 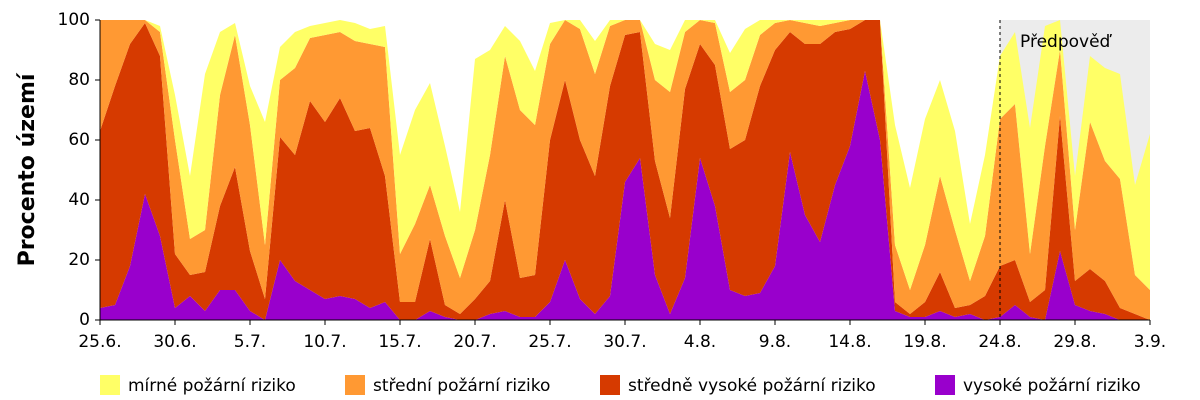 What do you see at coordinates (752, 386) in the screenshot?
I see `legend-label: středně vysoké požární riziko` at bounding box center [752, 386].